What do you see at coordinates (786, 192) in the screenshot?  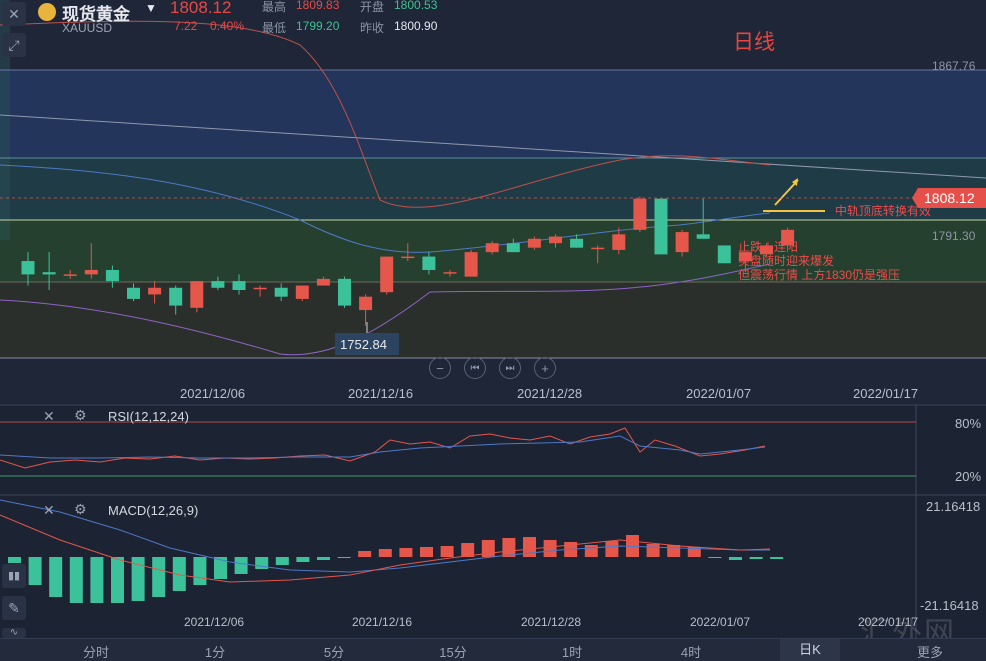 I see `annotation-arrow` at bounding box center [786, 192].